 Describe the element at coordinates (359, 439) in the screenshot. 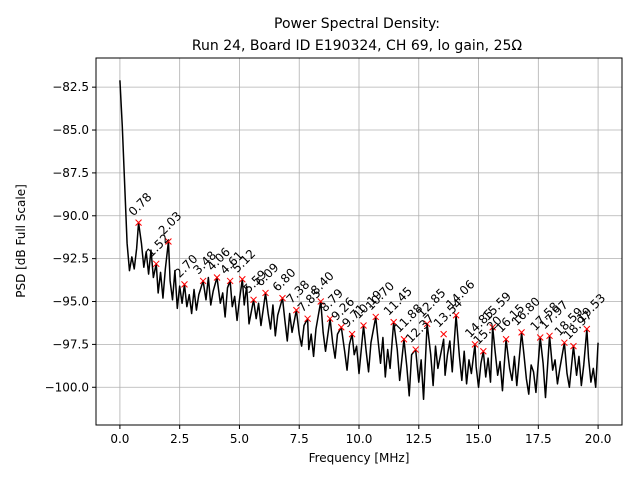

I see `x-tick-label: 10.0` at that location.